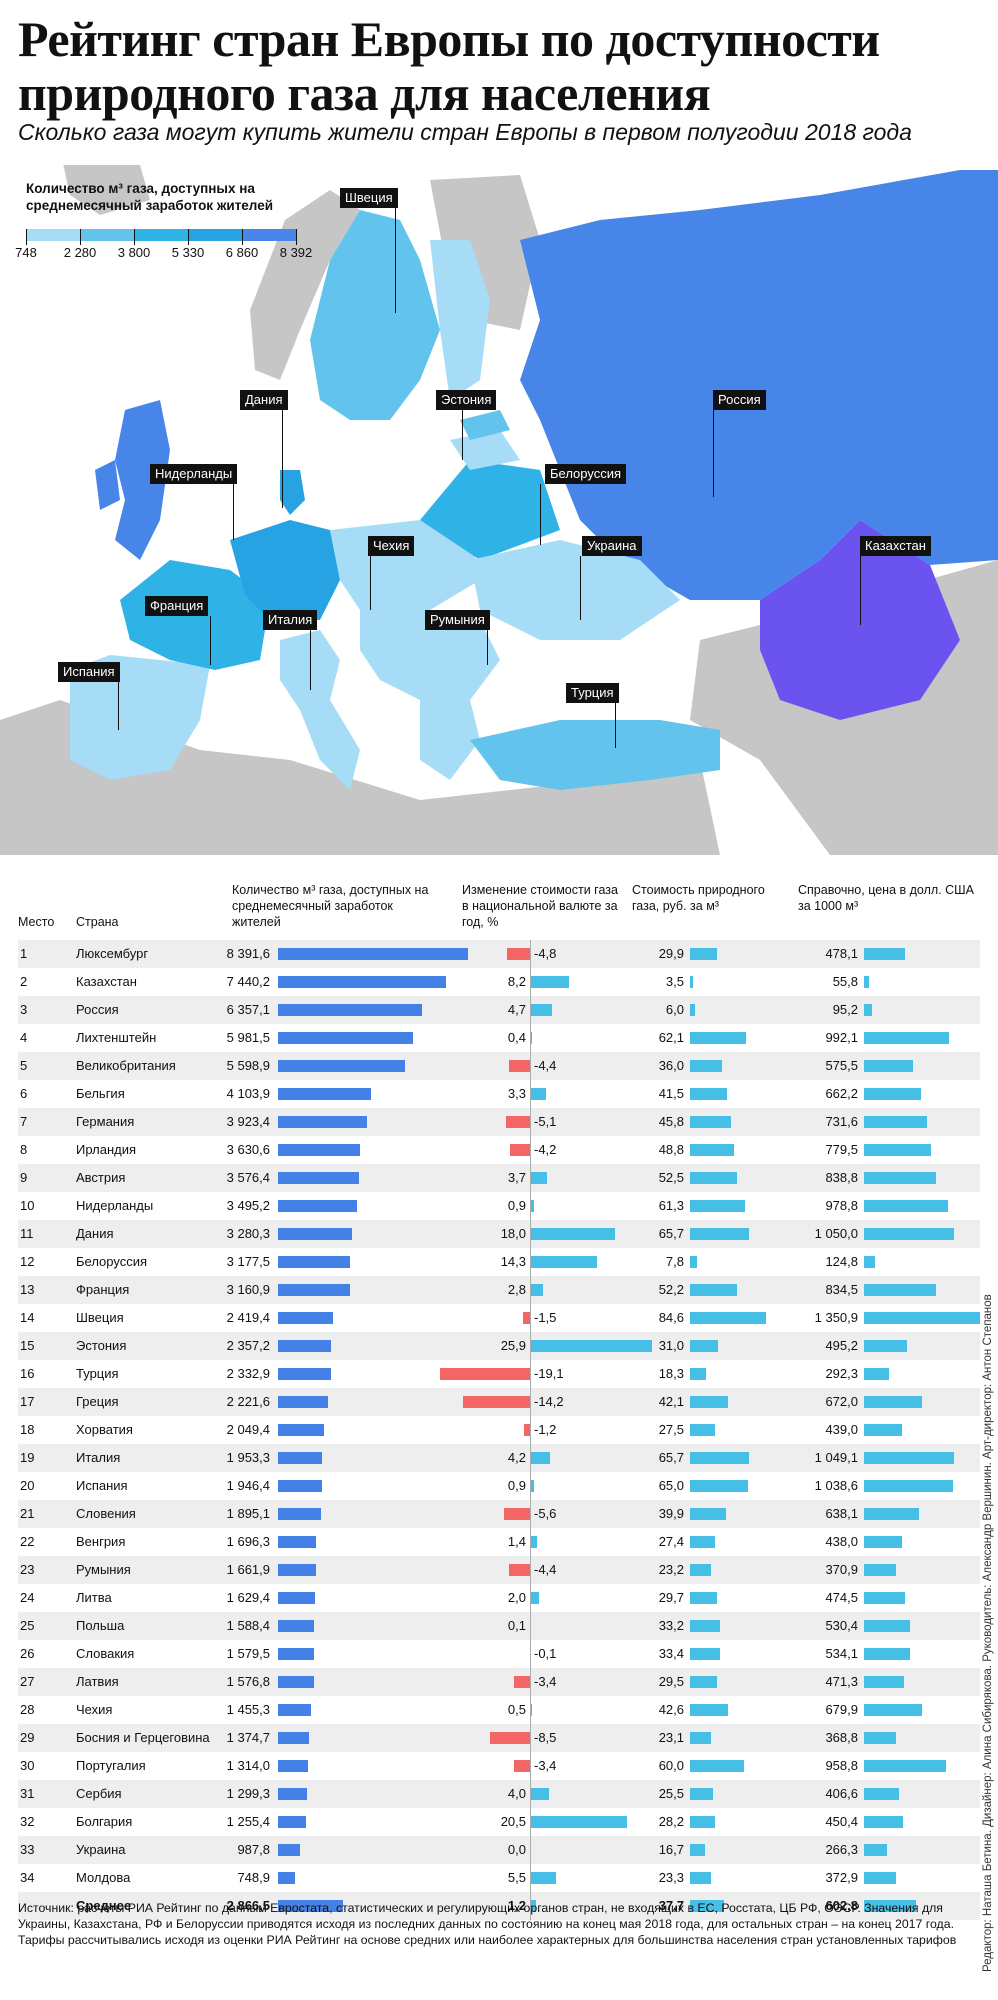 Image resolution: width=998 pixels, height=2000 pixels. What do you see at coordinates (841, 1401) in the screenshot?
I see `price-usd-value: 672,0` at bounding box center [841, 1401].